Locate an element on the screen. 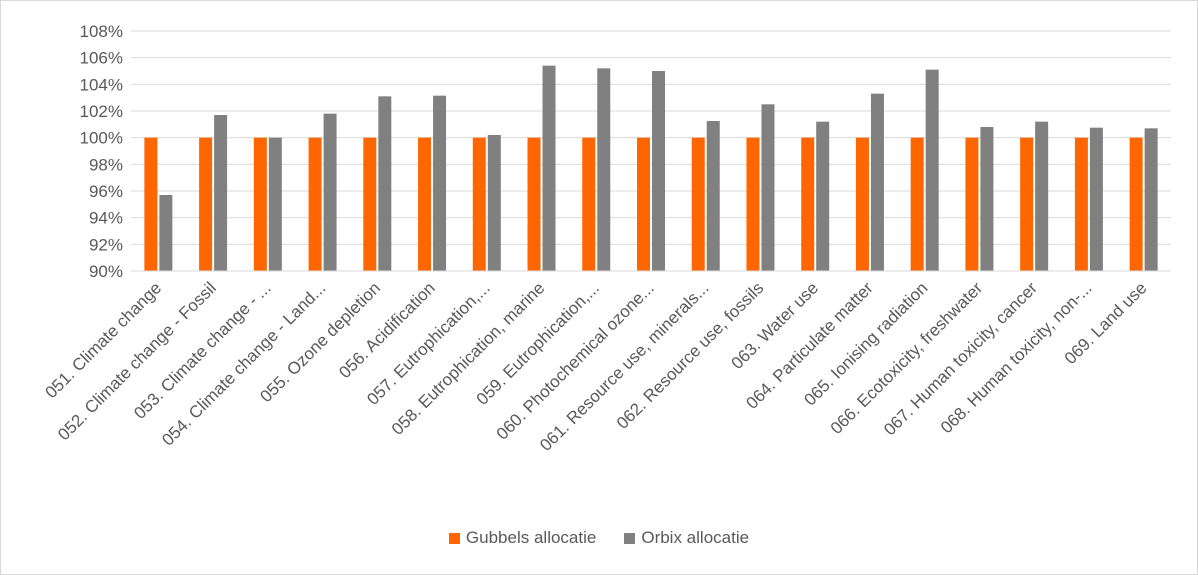  x-category-label: 056. Acidification is located at coordinates (387, 330).